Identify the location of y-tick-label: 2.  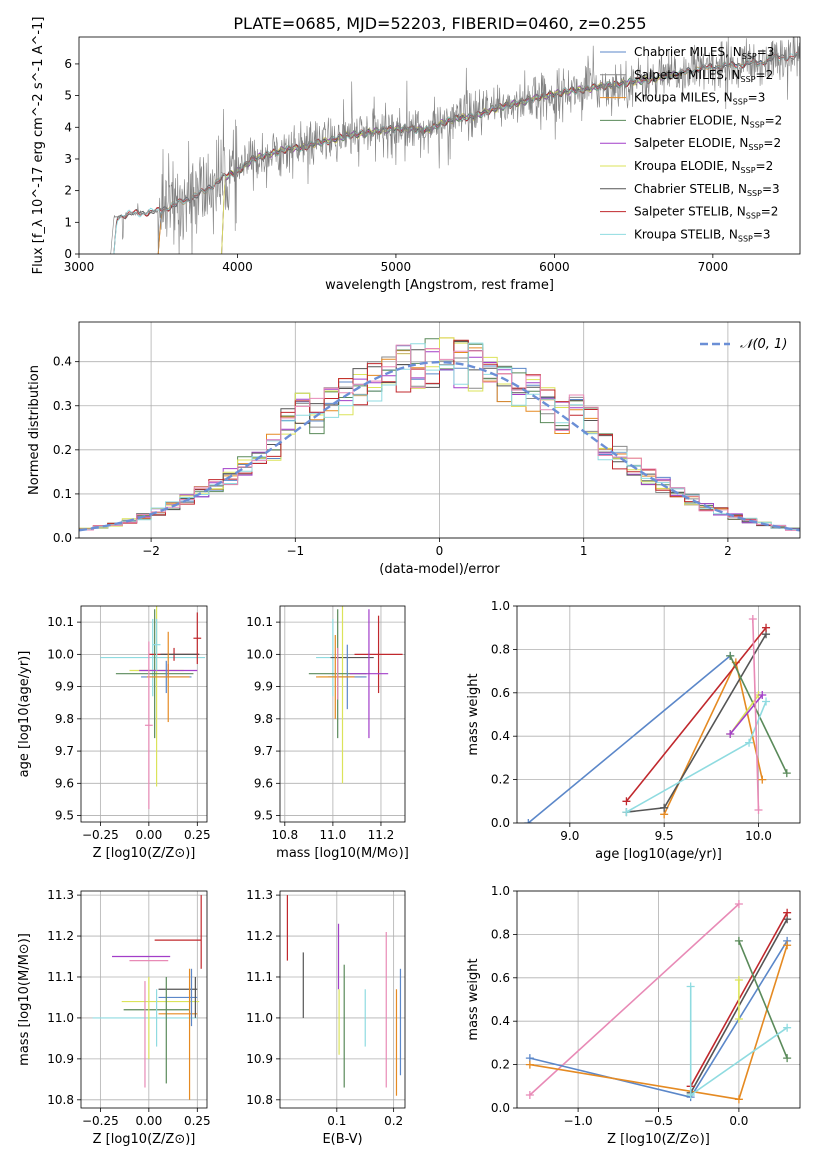
(68, 191).